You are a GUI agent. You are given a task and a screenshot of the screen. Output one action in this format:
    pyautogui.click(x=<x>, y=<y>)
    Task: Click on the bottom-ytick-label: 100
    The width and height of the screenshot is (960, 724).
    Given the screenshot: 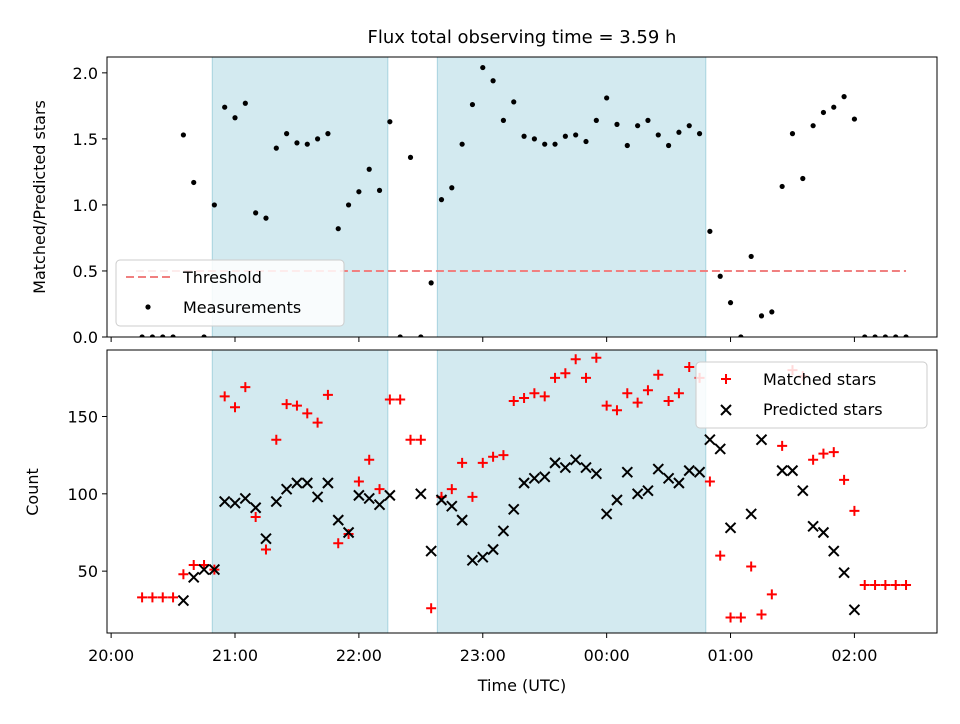 What is the action you would take?
    pyautogui.click(x=82, y=494)
    